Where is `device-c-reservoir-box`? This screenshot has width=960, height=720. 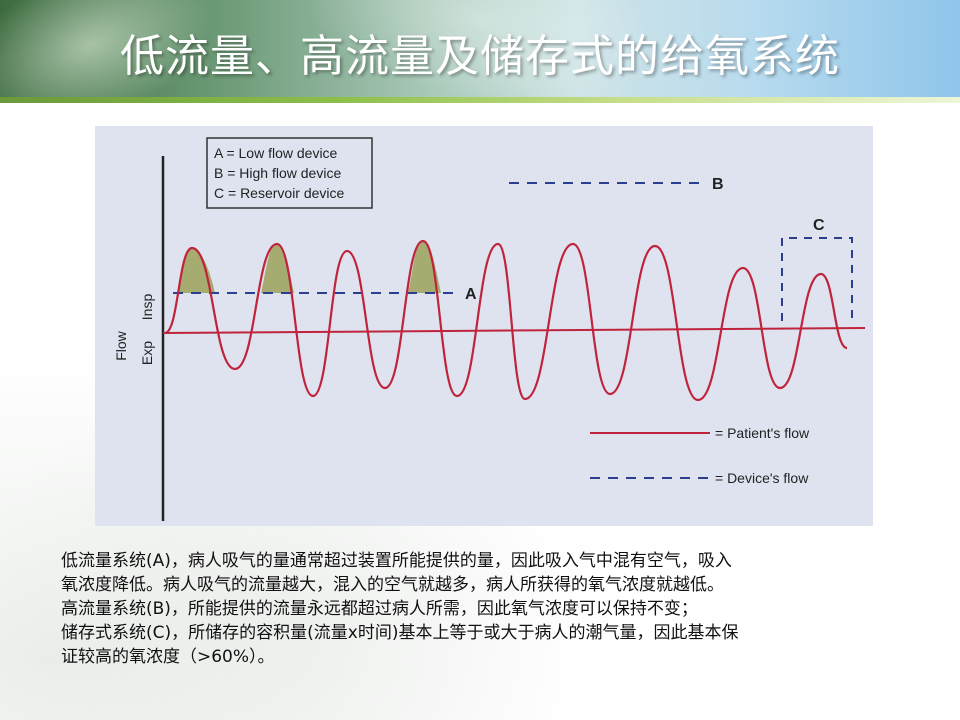 device-c-reservoir-box is located at coordinates (817, 279).